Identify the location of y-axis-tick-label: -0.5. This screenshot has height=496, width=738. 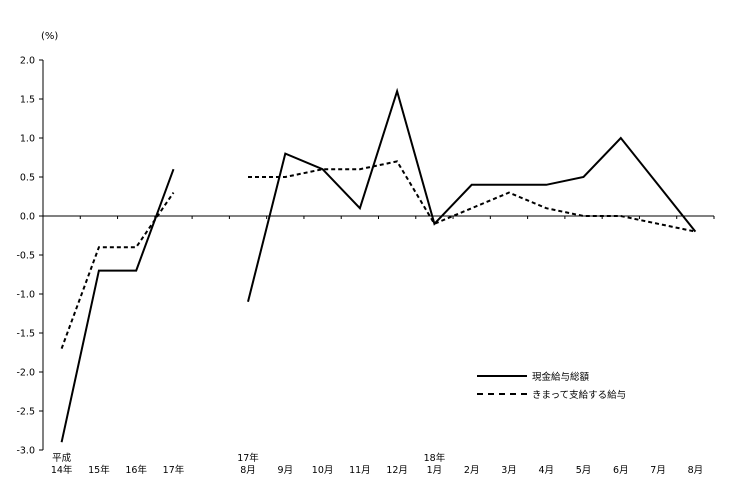
(25, 256).